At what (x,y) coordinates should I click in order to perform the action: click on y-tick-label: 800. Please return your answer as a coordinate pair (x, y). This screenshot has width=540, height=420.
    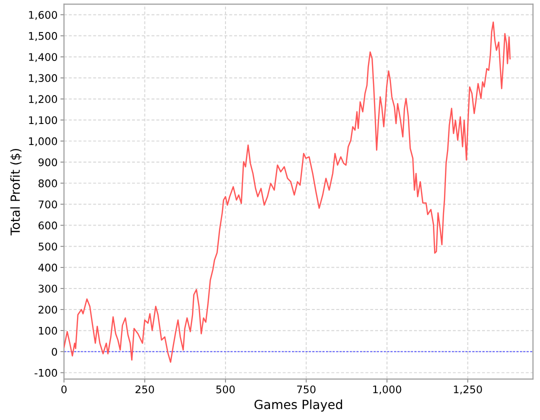
    Looking at the image, I should click on (48, 183).